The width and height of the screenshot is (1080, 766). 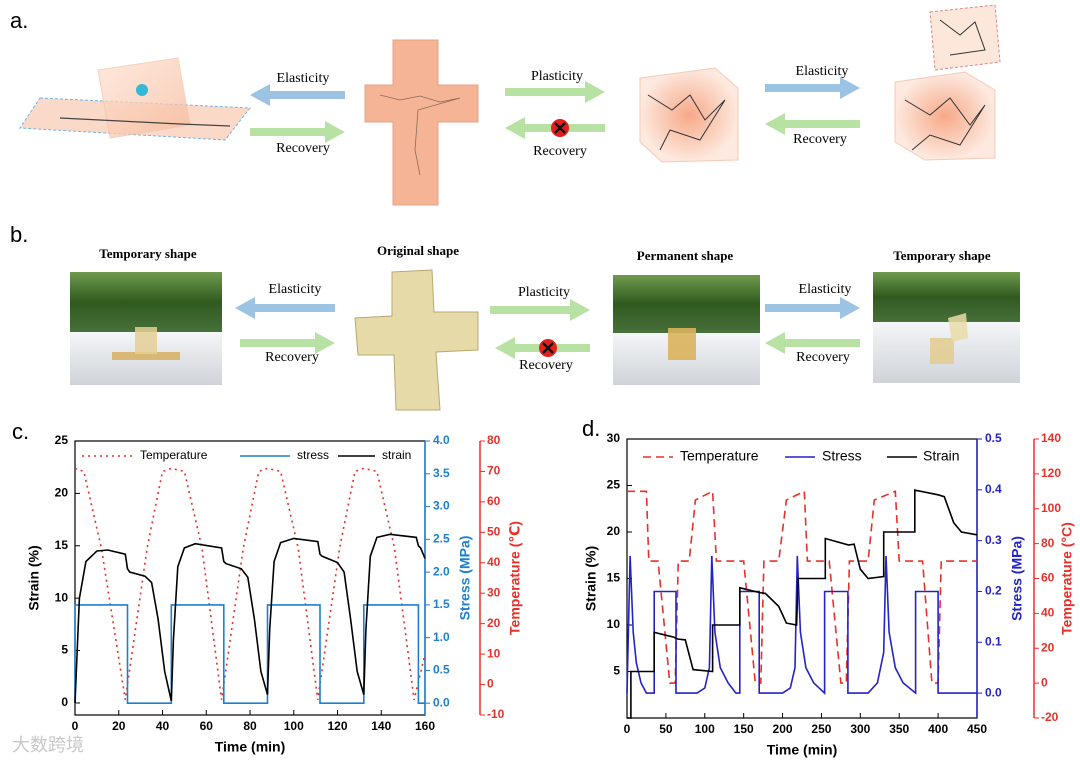 I want to click on shape-label: Permanent shape, so click(x=685, y=255).